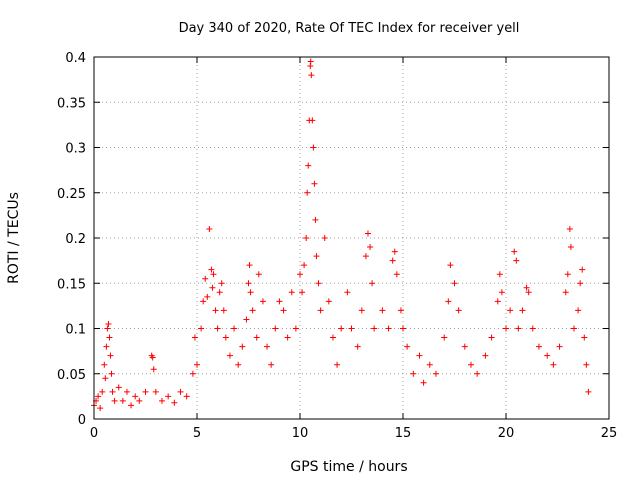  Describe the element at coordinates (403, 433) in the screenshot. I see `x-tick-label: 15` at that location.